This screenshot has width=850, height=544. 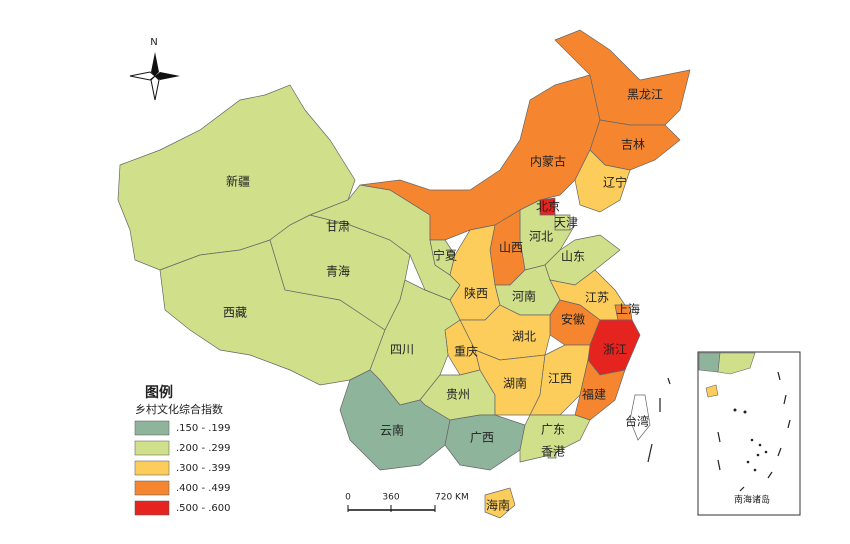 What do you see at coordinates (515, 383) in the screenshot?
I see `region-label: 湖南` at bounding box center [515, 383].